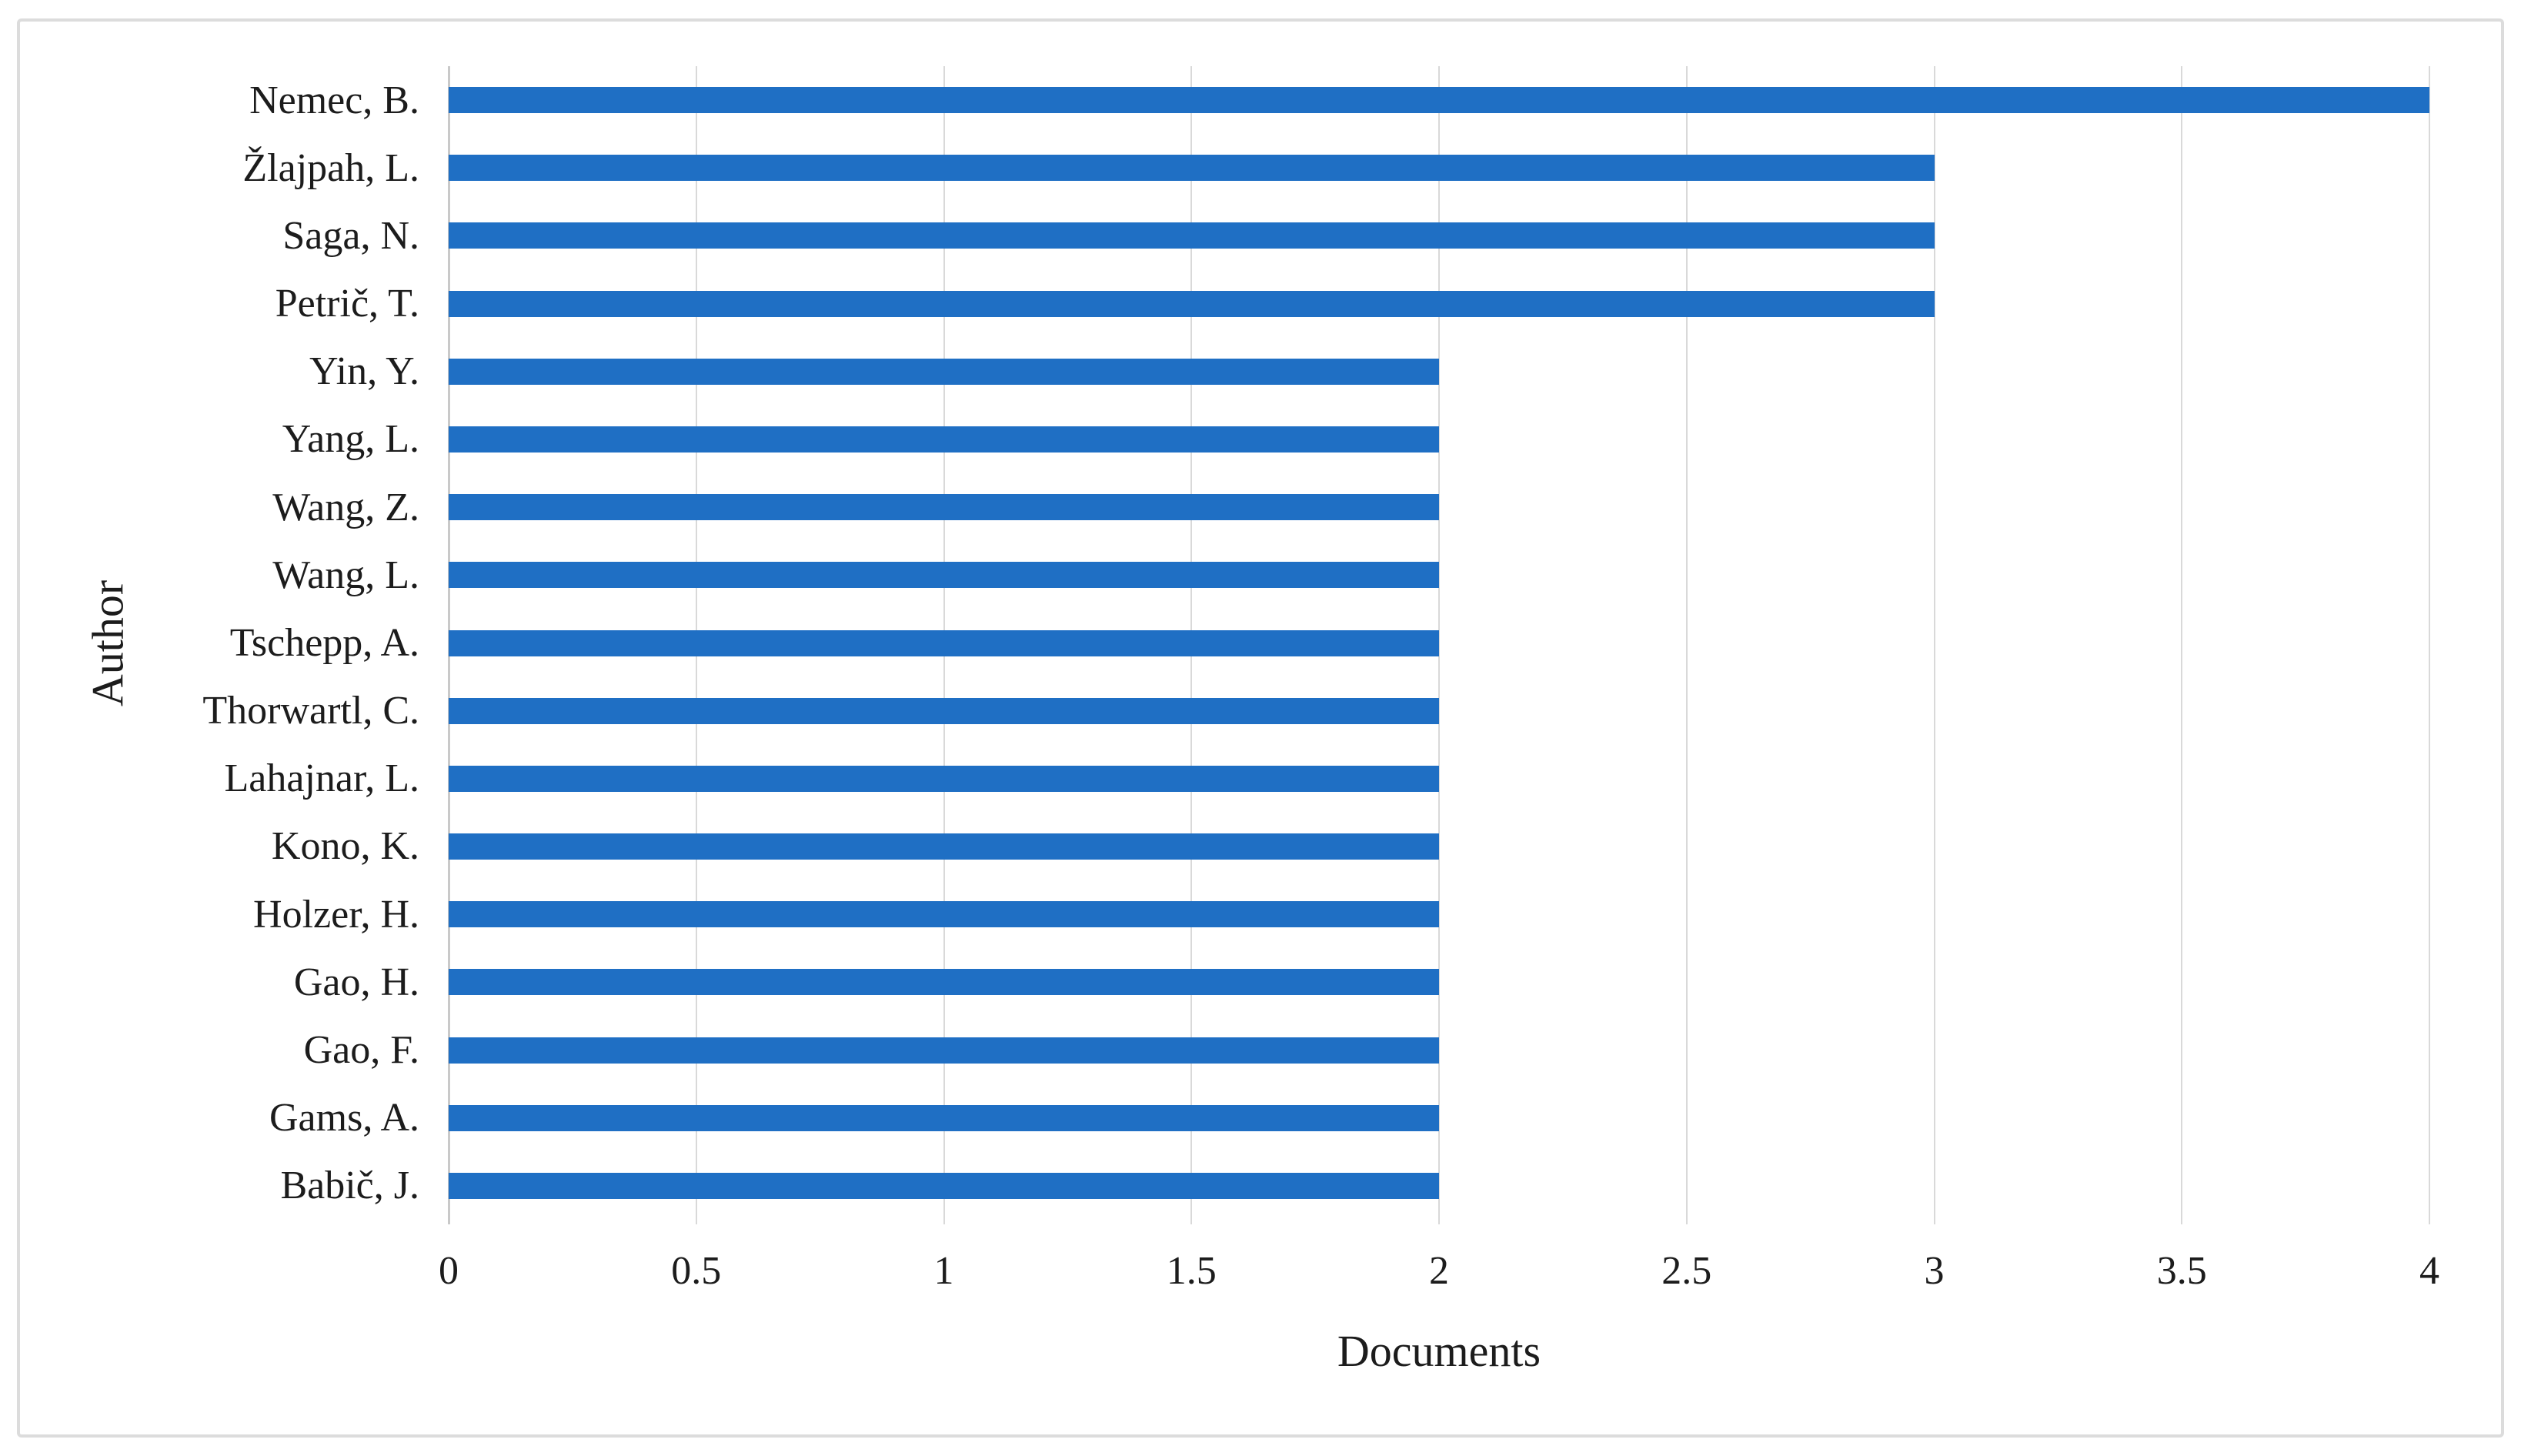 The width and height of the screenshot is (2521, 1456). Describe the element at coordinates (107, 643) in the screenshot. I see `y-axis-title: Author` at that location.